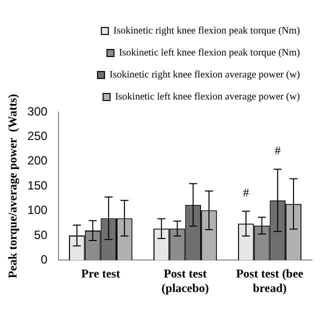  Describe the element at coordinates (100, 273) in the screenshot. I see `x-tick-label: Pre test` at that location.